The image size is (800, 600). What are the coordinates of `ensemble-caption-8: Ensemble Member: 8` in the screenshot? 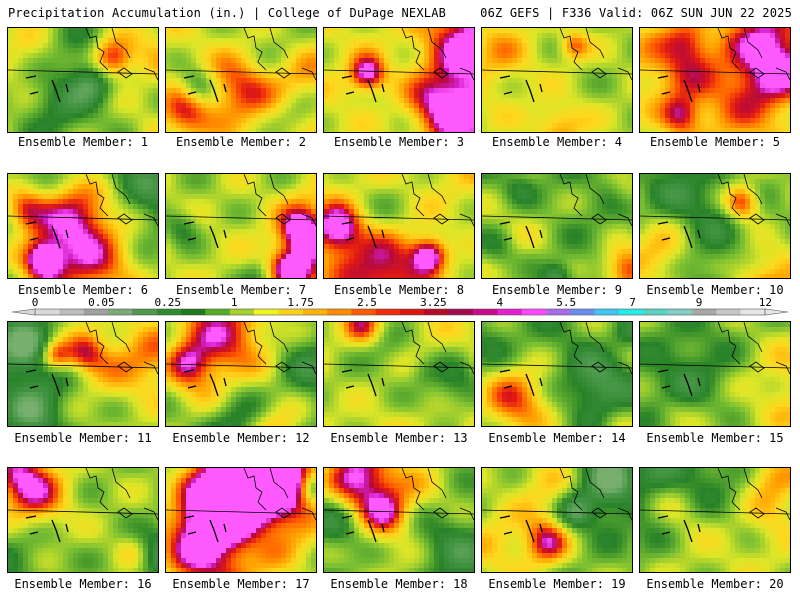 It's located at (399, 290).